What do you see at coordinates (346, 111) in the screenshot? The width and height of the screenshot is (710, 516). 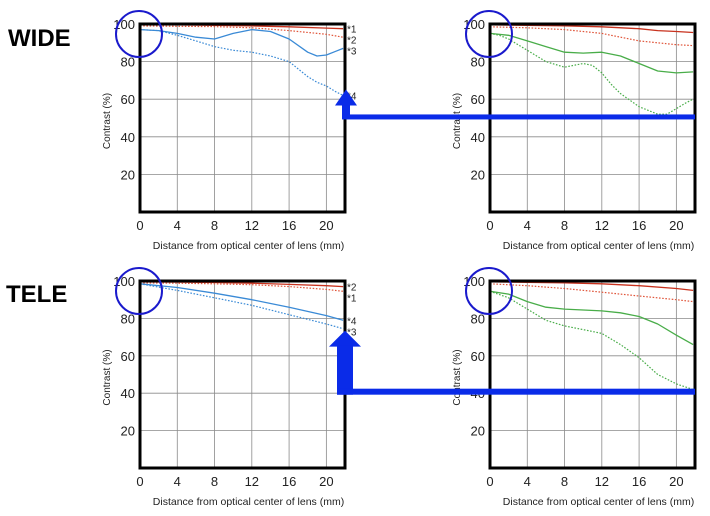 I see `arrow-stem-wide` at bounding box center [346, 111].